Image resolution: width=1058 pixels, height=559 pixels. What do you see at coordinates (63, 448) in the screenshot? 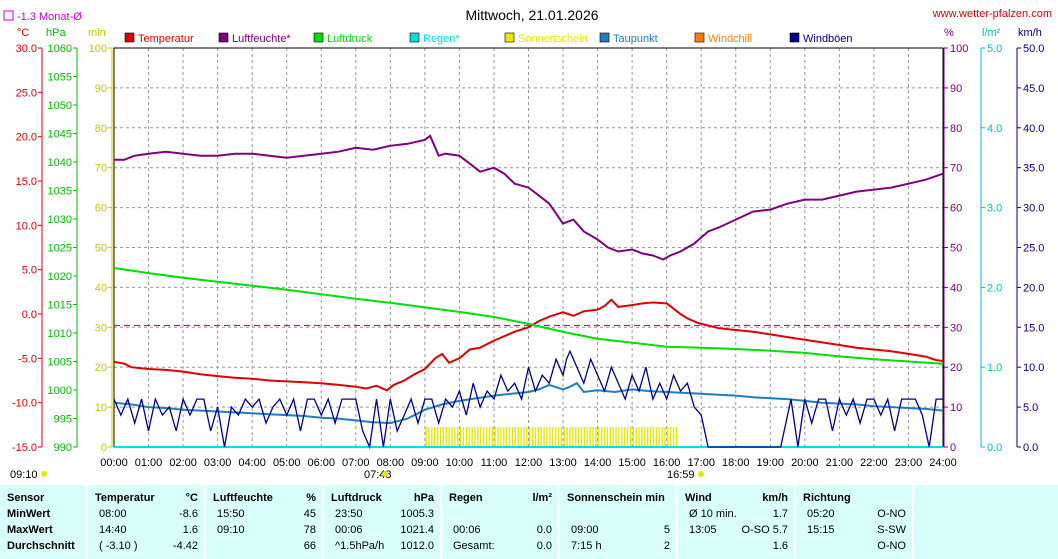
I see `pressure-tick-label: 990` at bounding box center [63, 448].